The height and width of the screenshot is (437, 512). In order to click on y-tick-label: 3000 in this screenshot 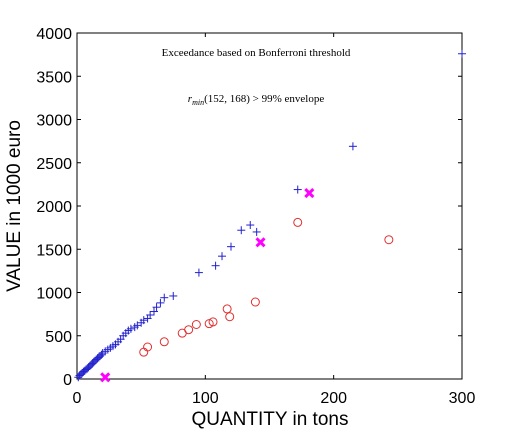, I will do `click(54, 121)`.